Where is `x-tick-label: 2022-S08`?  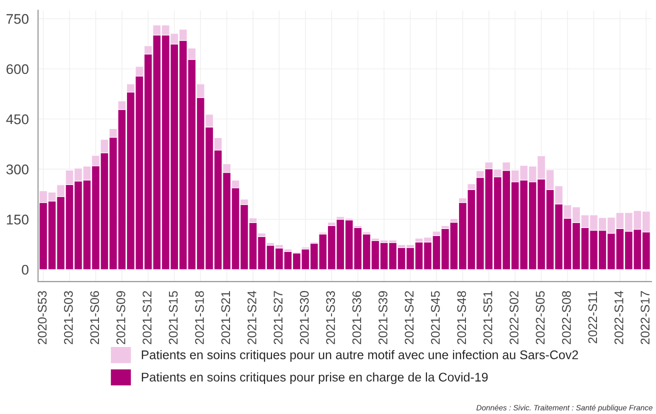 x-tick-label: 2022-S08 is located at coordinates (566, 317).